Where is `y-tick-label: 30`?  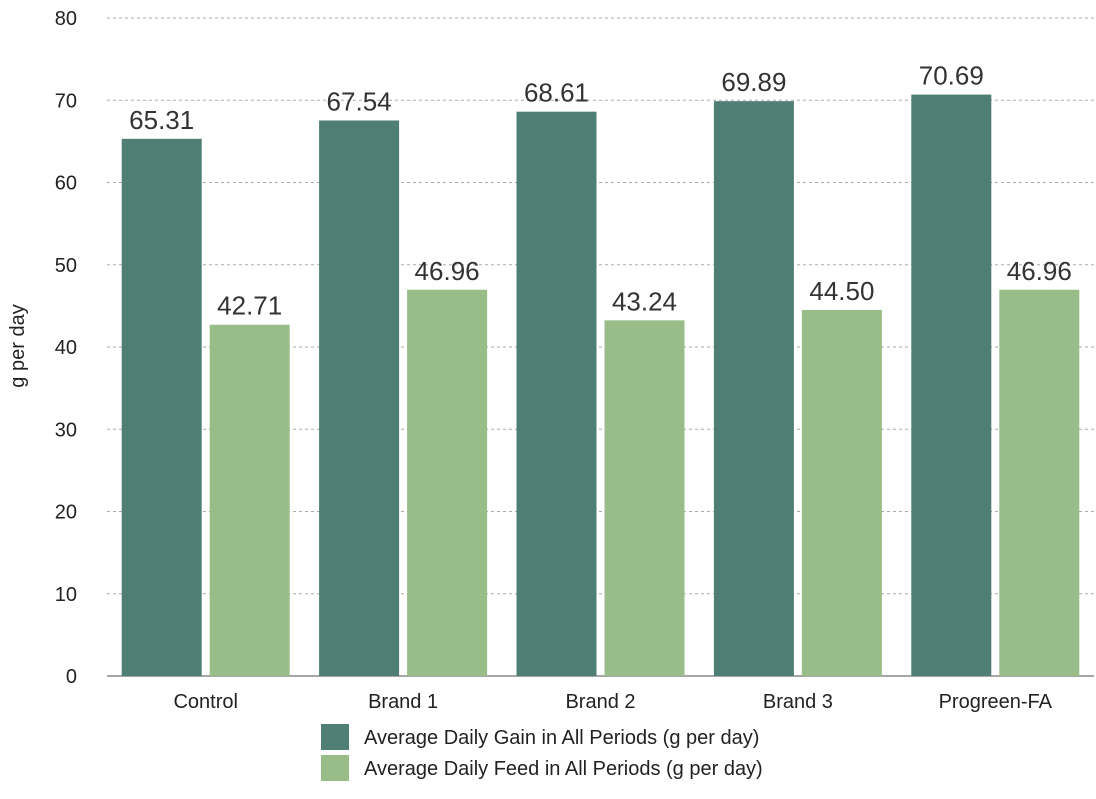
y-tick-label: 30 is located at coordinates (66, 430).